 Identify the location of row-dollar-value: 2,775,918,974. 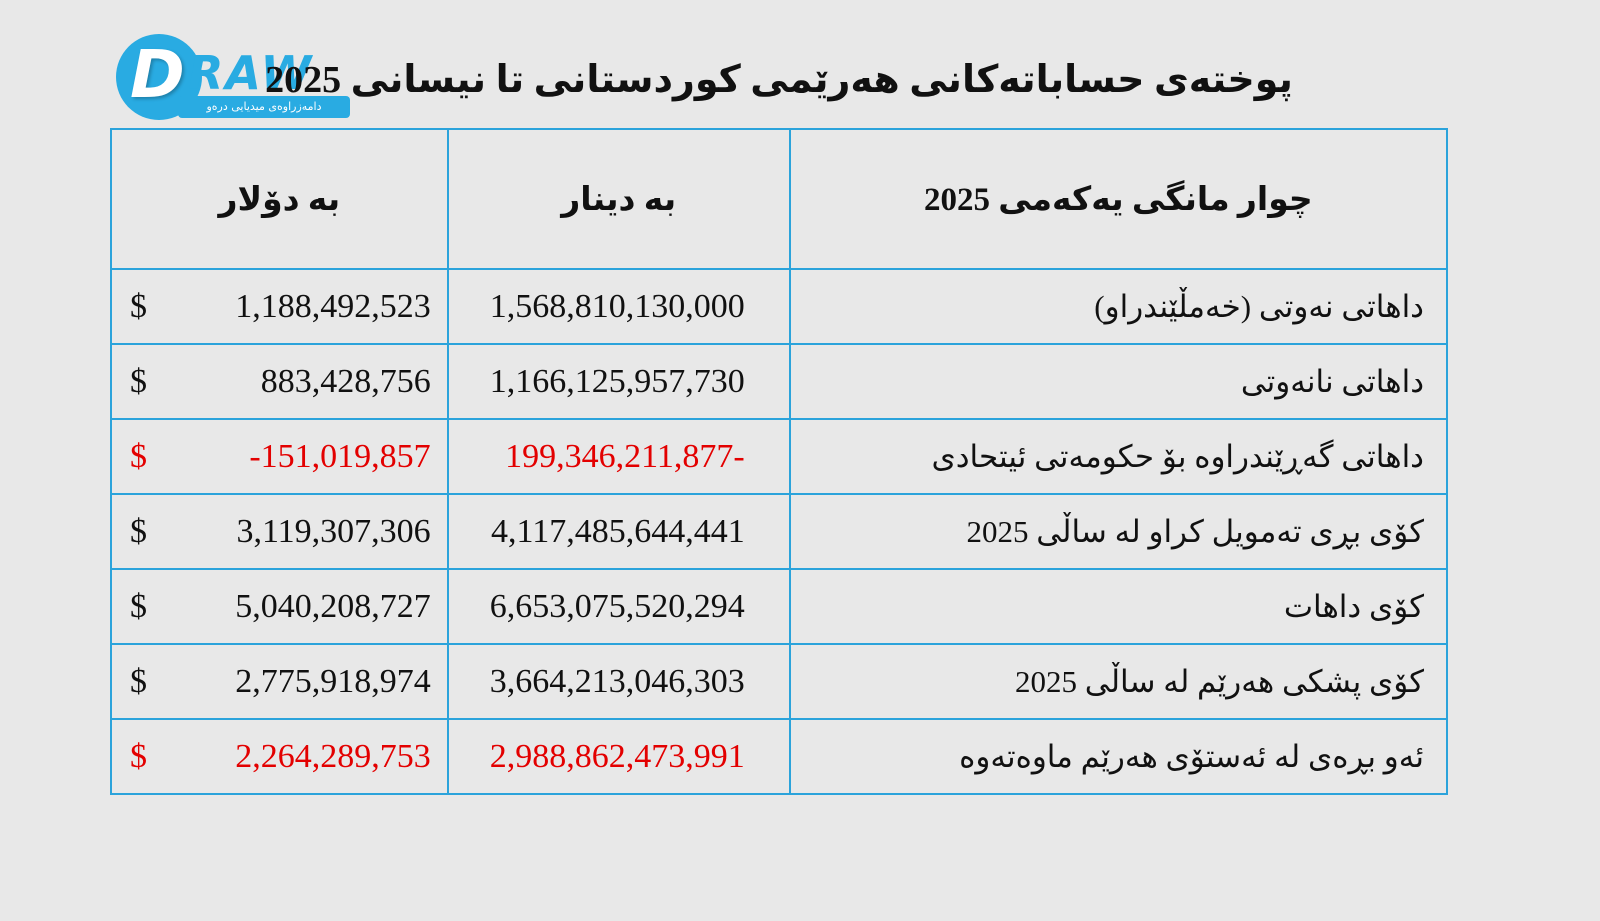
(333, 681).